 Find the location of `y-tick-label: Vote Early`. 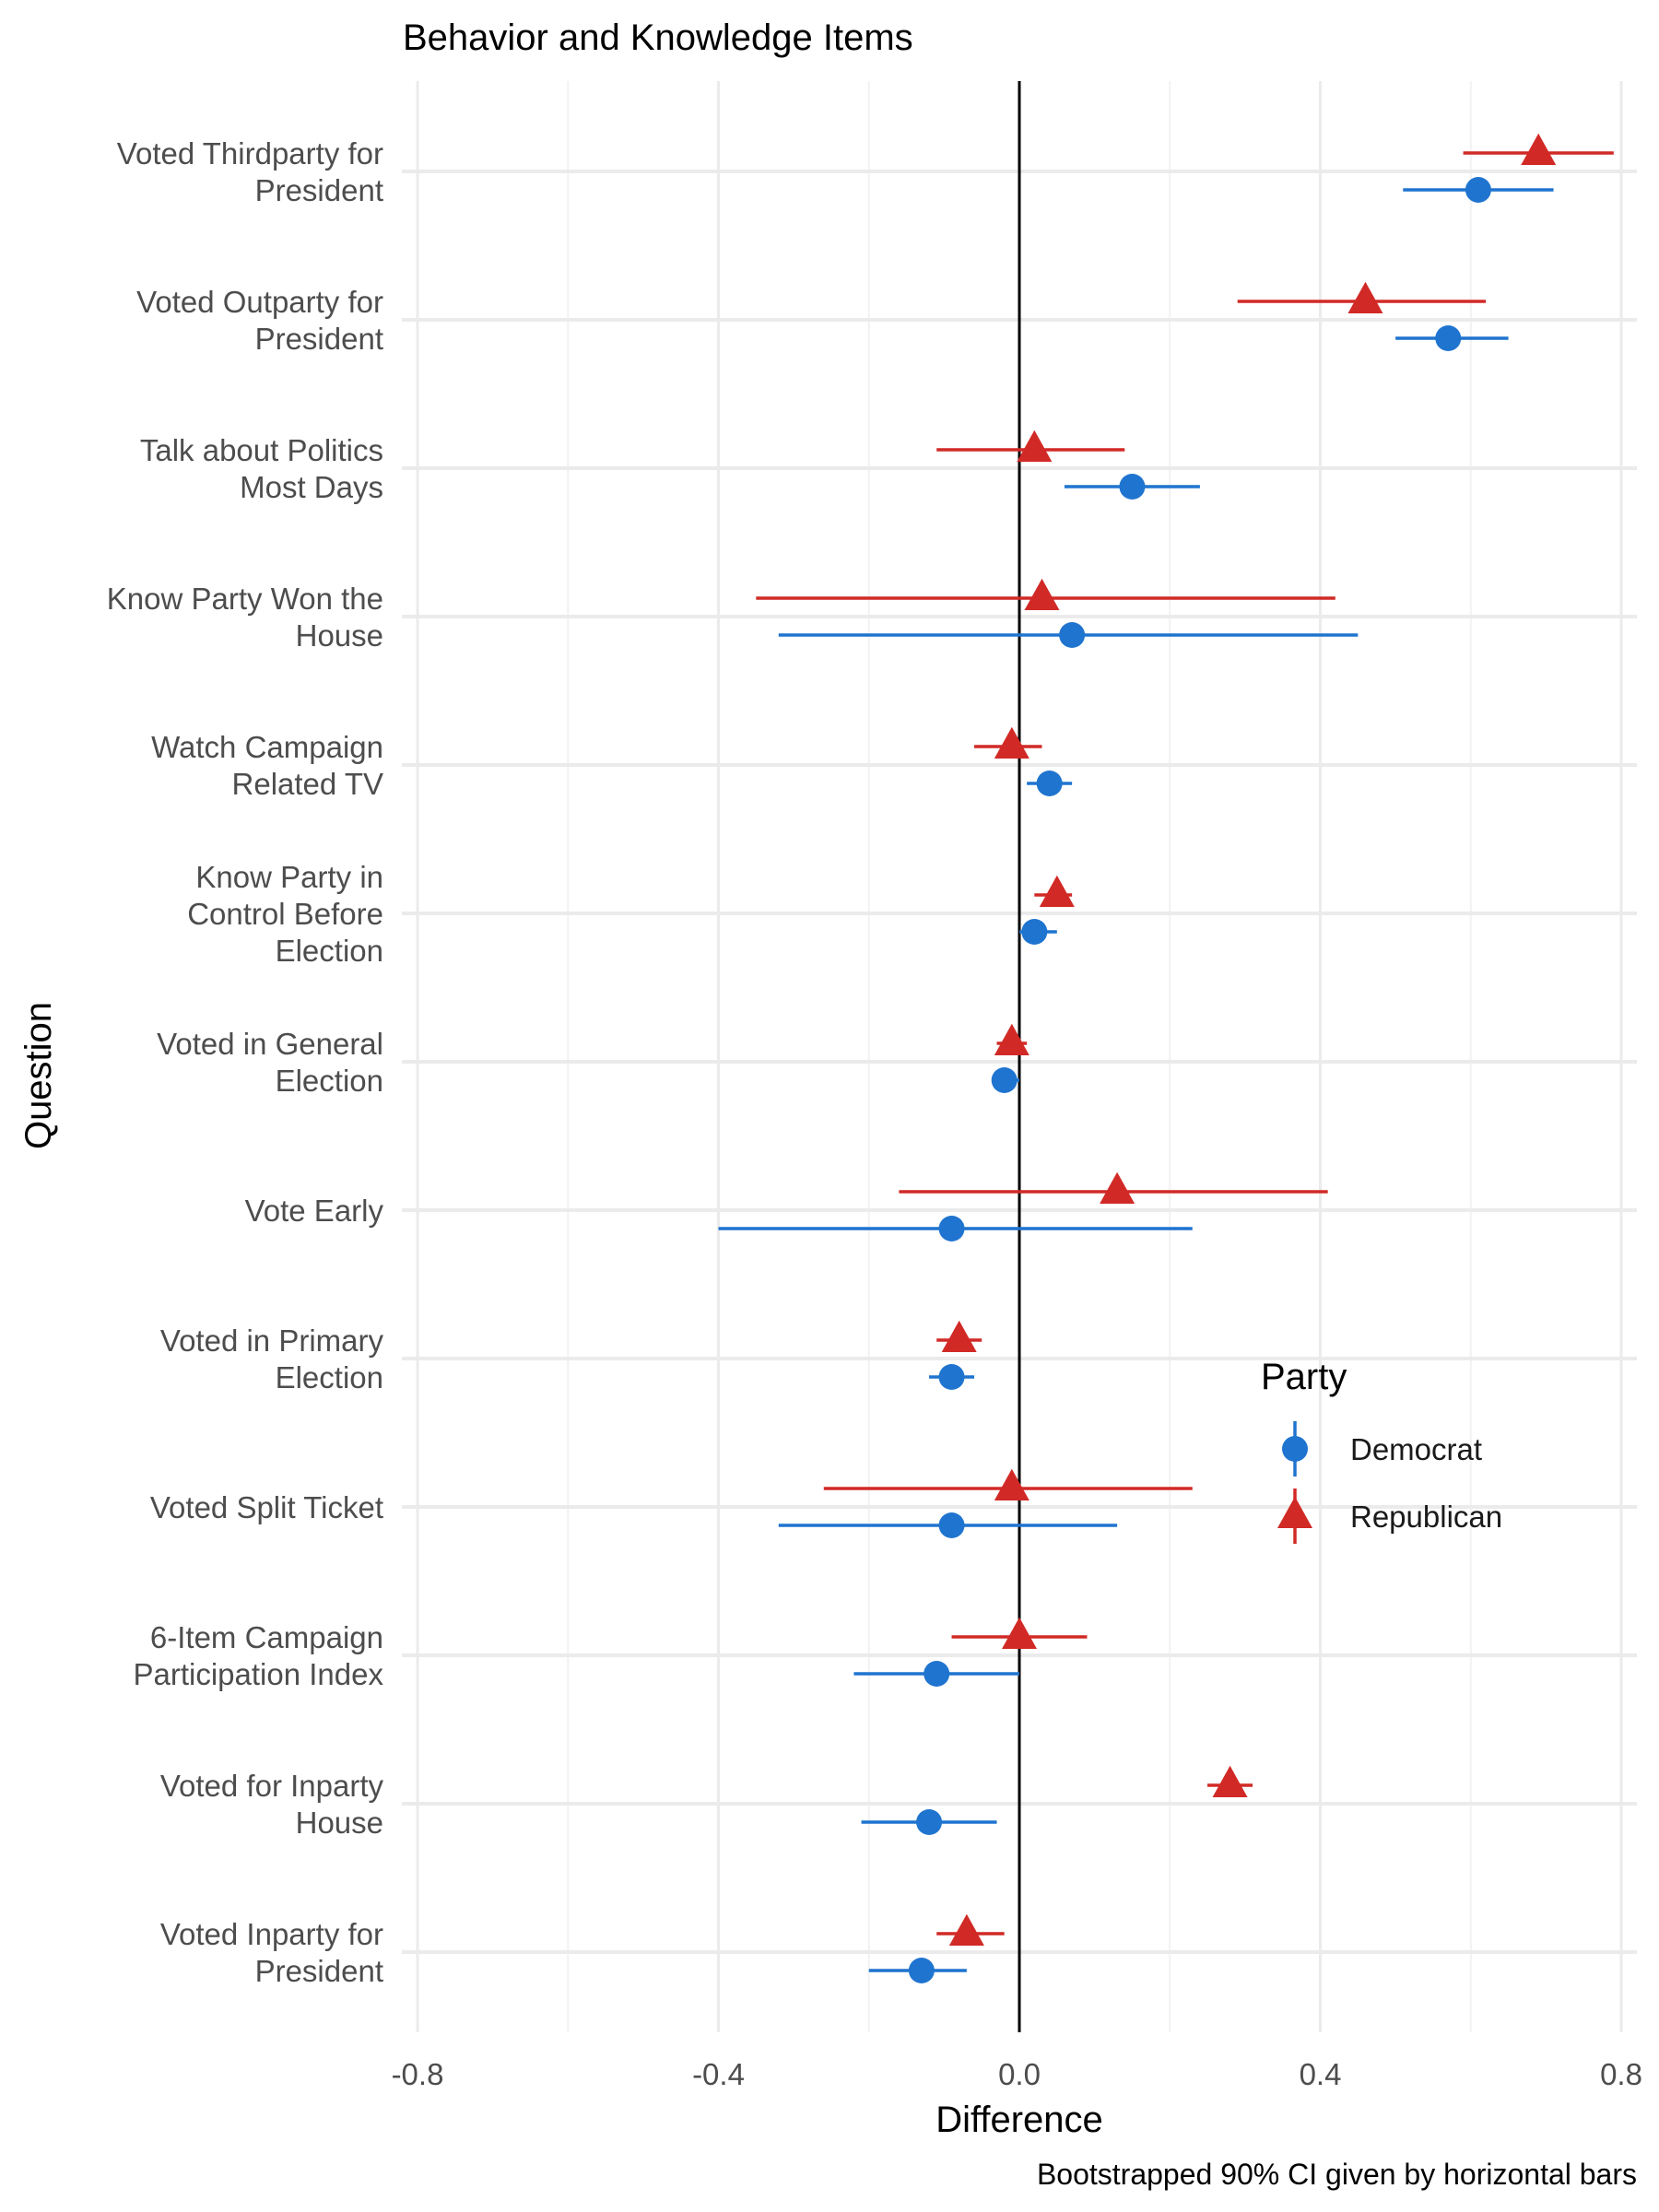

y-tick-label: Vote Early is located at coordinates (314, 1211).